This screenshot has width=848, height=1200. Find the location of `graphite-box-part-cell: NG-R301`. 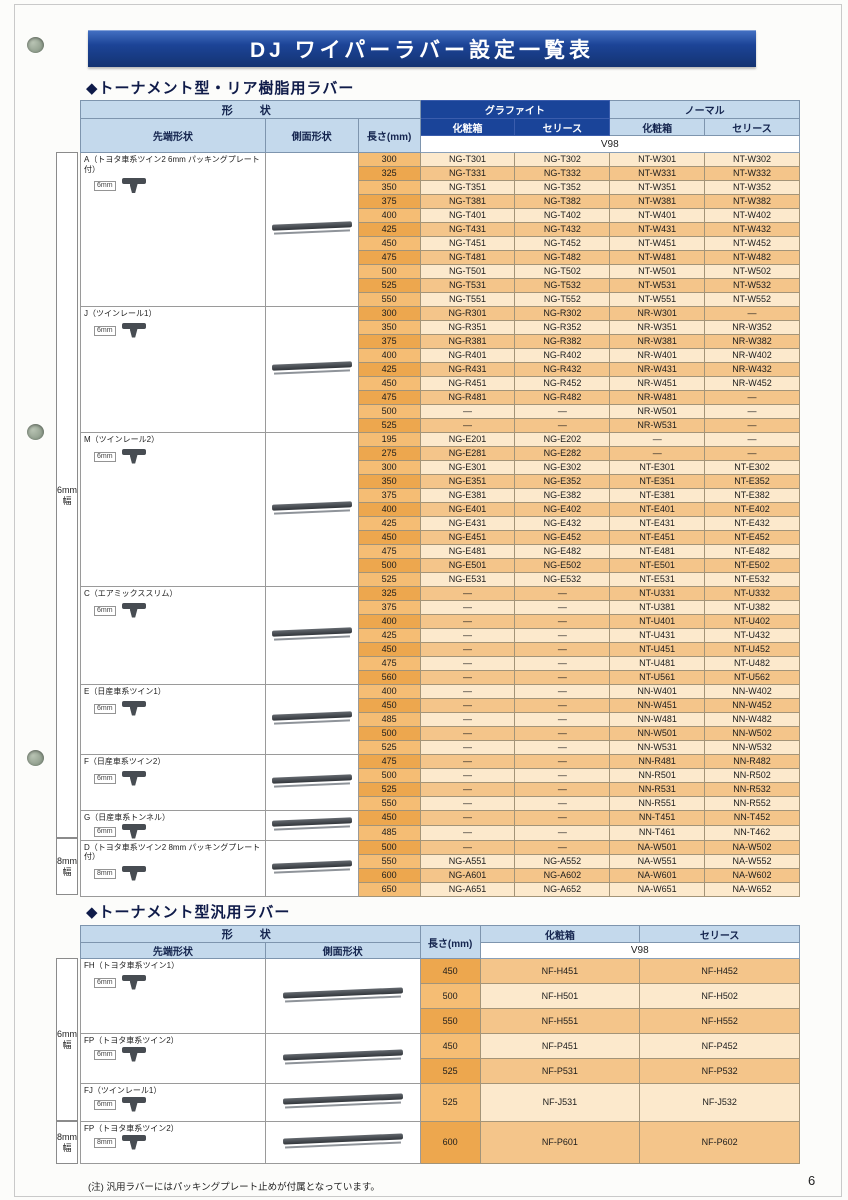

graphite-box-part-cell: NG-R301 is located at coordinates (467, 313).